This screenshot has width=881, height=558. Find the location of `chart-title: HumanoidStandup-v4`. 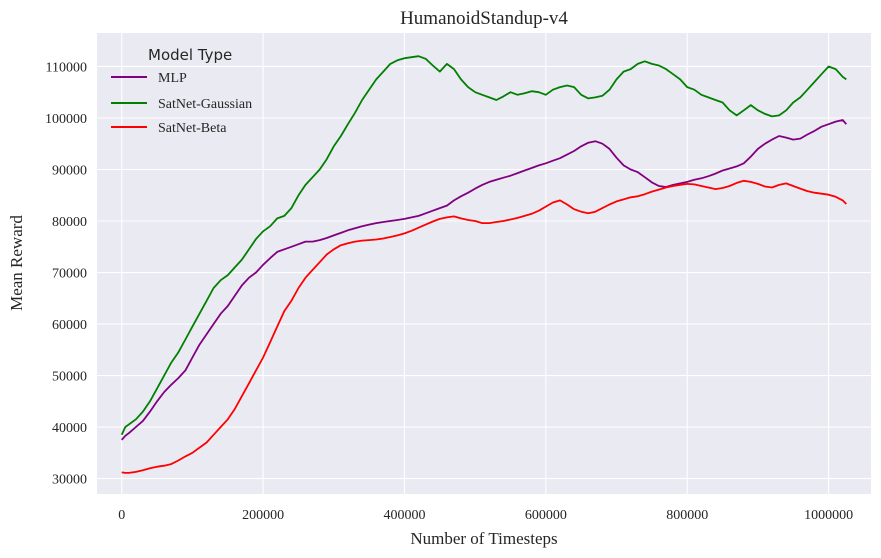

chart-title: HumanoidStandup-v4 is located at coordinates (484, 18).